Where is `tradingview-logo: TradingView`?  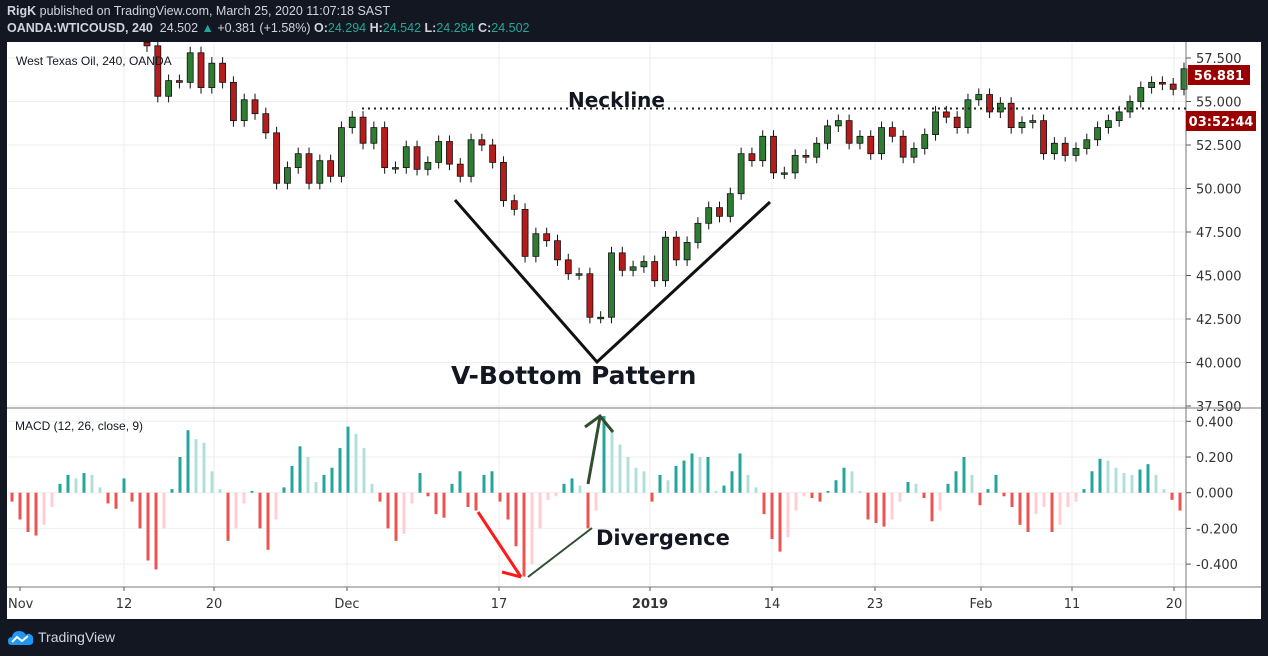 tradingview-logo: TradingView is located at coordinates (61, 637).